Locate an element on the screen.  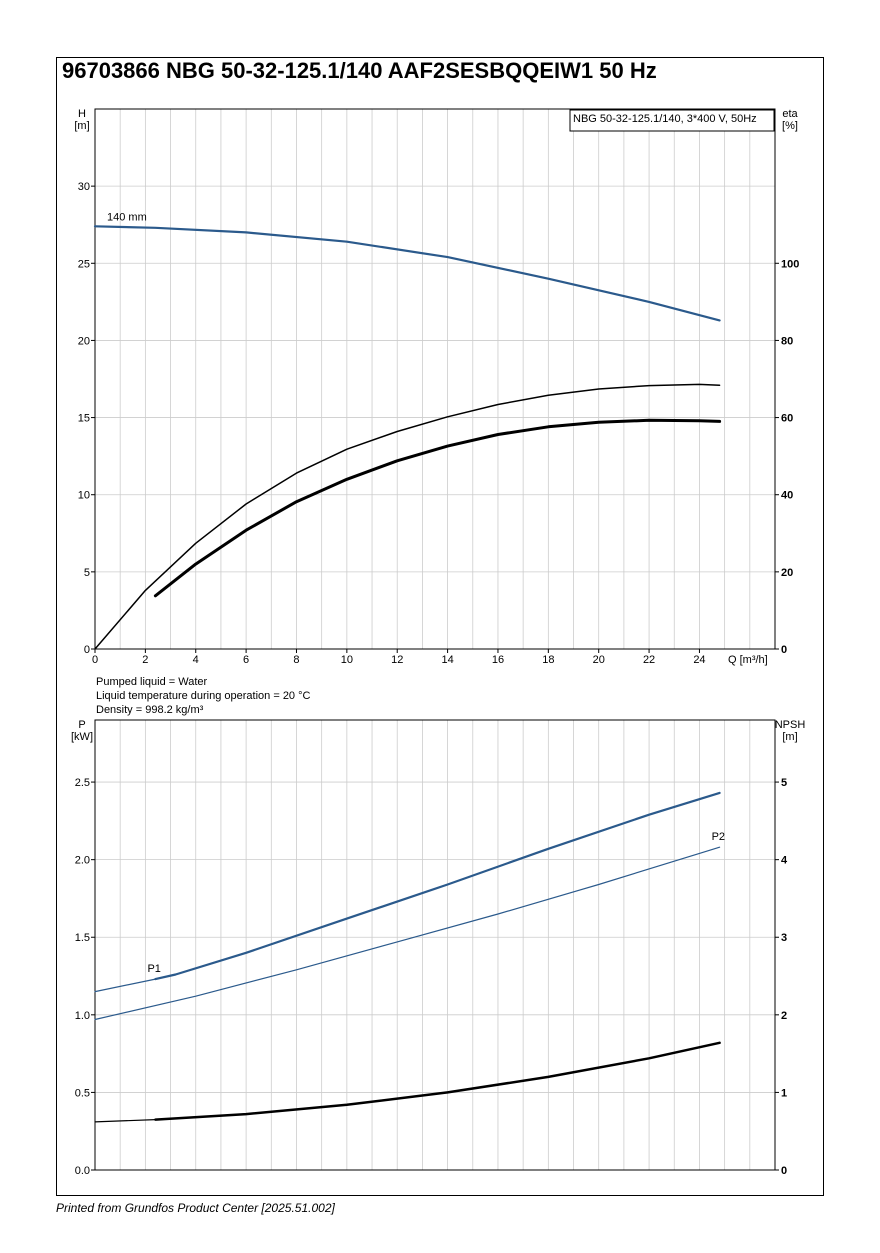
chart1-ylabel-right-unit: [%] is located at coordinates (790, 126).